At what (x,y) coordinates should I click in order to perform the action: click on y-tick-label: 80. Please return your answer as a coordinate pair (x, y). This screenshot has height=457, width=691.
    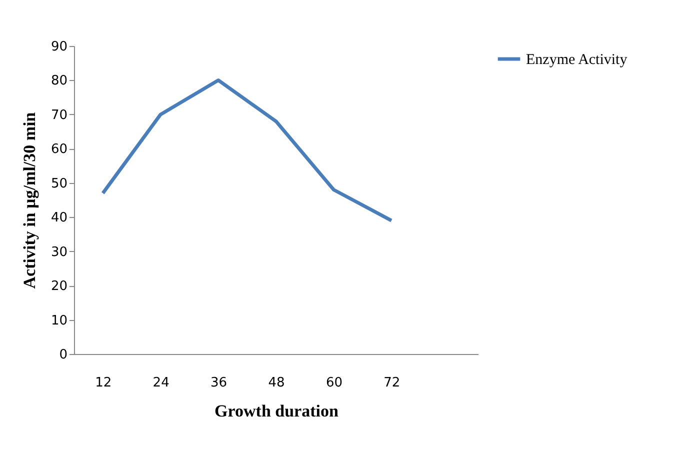
    Looking at the image, I should click on (59, 81).